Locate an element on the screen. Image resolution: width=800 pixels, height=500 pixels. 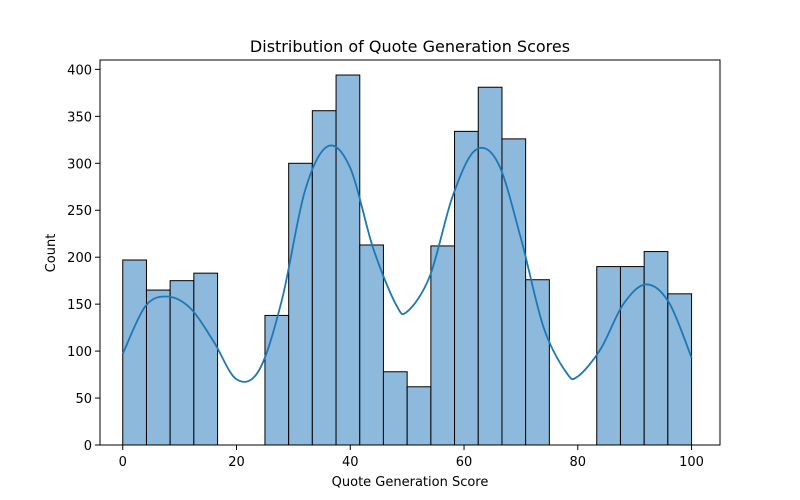
y-tick-label: 350 is located at coordinates (79, 117).